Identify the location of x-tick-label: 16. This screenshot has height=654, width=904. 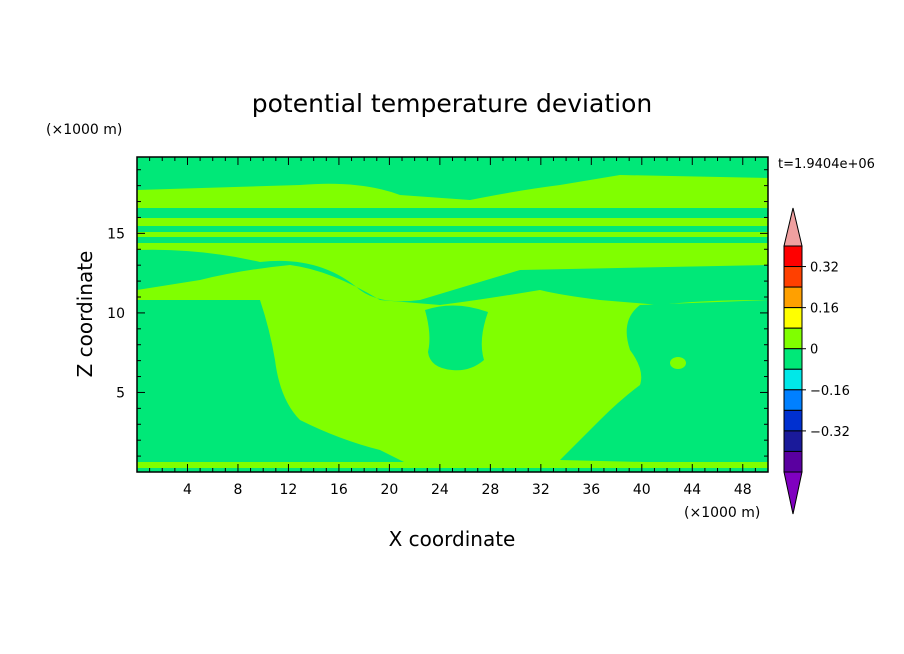
(339, 490).